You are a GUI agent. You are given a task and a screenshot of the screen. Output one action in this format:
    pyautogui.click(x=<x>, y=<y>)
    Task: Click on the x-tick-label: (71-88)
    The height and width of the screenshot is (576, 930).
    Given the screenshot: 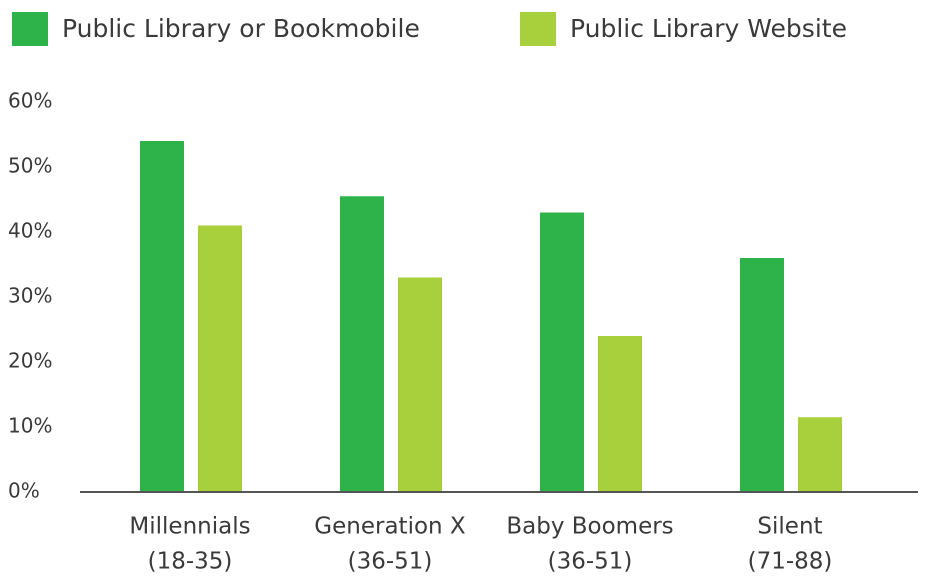 What is the action you would take?
    pyautogui.click(x=790, y=562)
    